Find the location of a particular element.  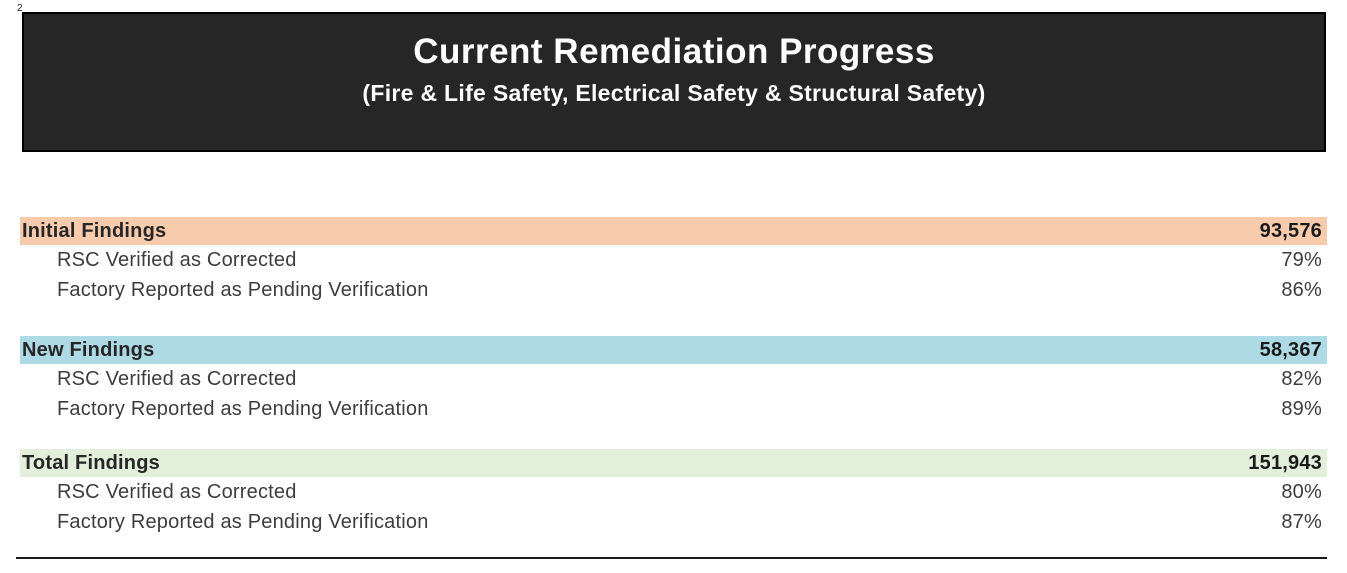

row-value: 82% is located at coordinates (1301, 378).